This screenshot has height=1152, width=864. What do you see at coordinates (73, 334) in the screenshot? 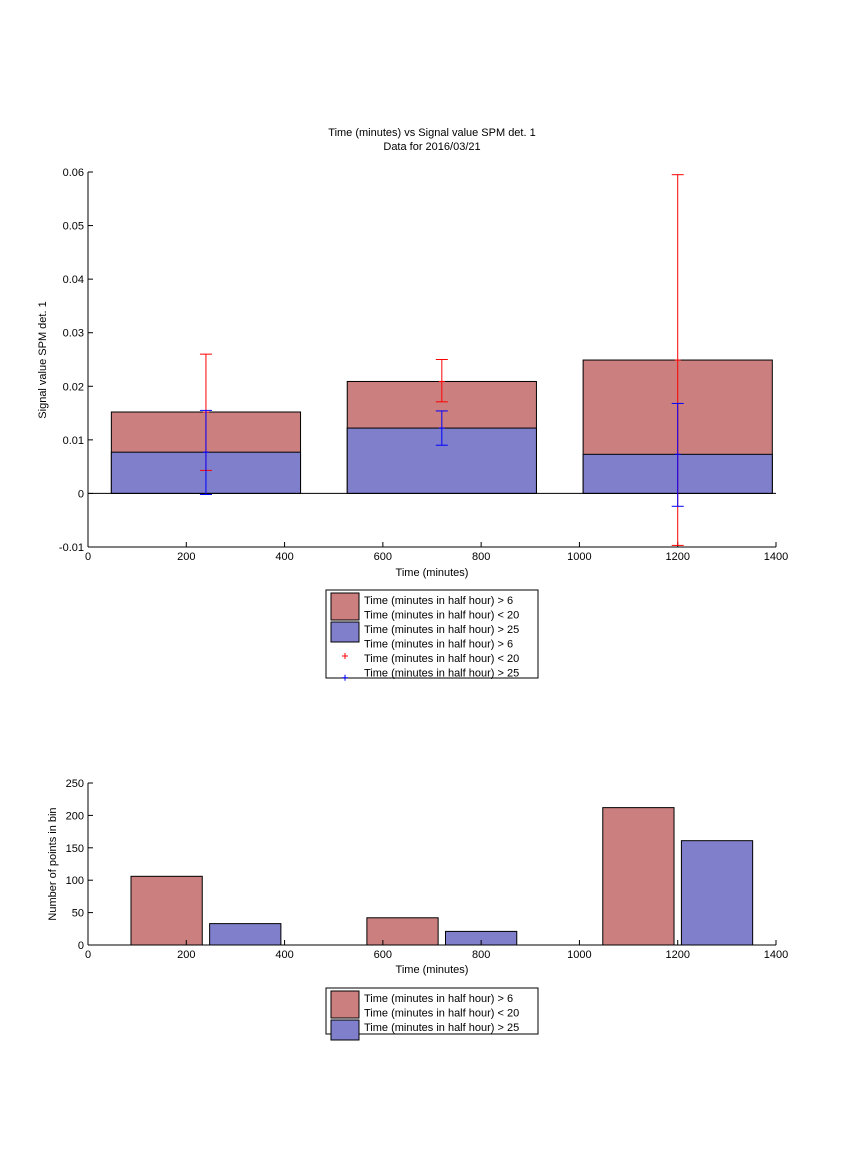
I see `y-tick-label: 0.03` at bounding box center [73, 334].